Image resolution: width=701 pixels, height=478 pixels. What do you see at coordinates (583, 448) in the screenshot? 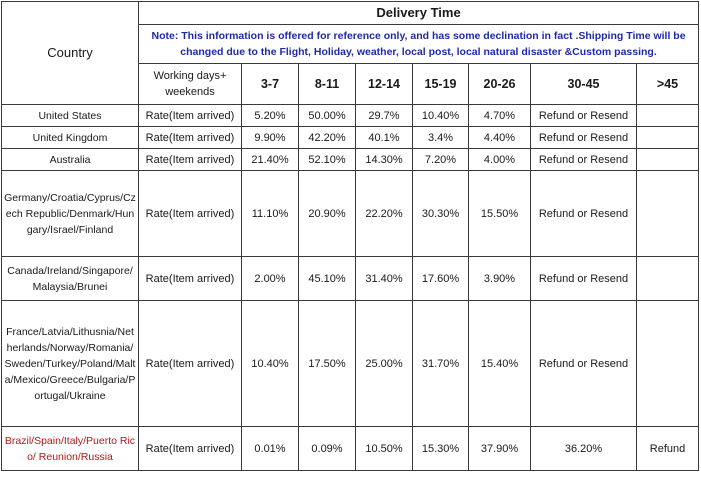
I see `value-cell: 36.20%` at bounding box center [583, 448].